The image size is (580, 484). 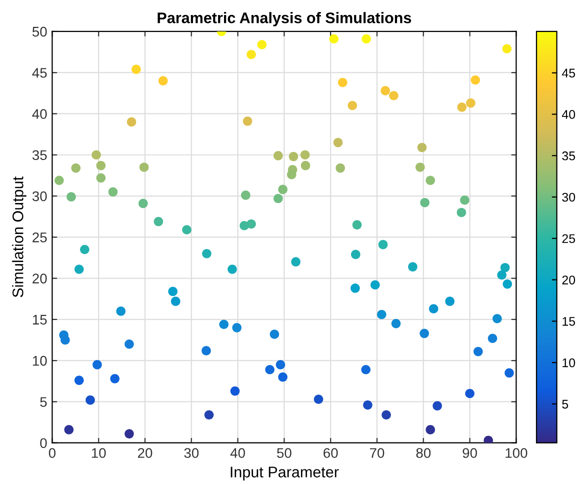 I want to click on color-bar-label: 35, so click(x=569, y=155).